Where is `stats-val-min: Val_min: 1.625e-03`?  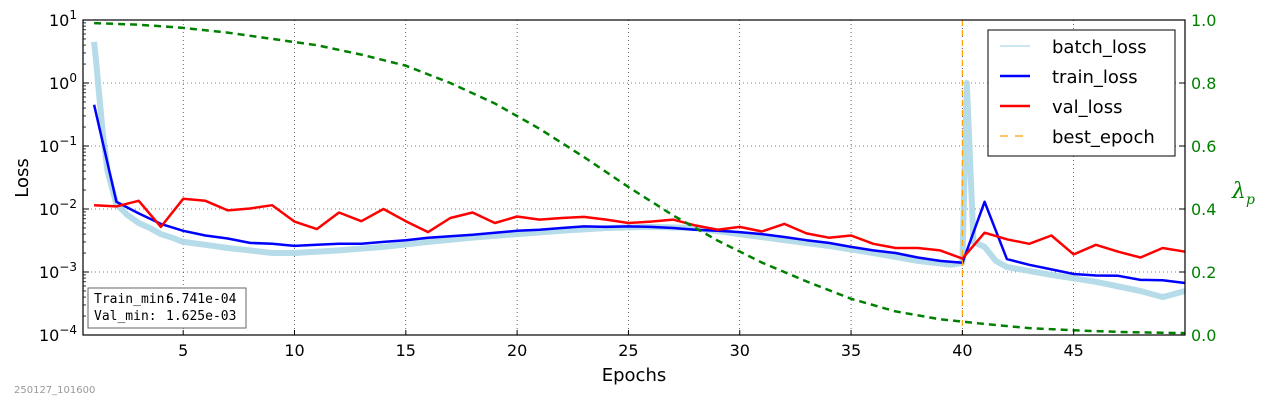
stats-val-min: Val_min: 1.625e-03 is located at coordinates (165, 316).